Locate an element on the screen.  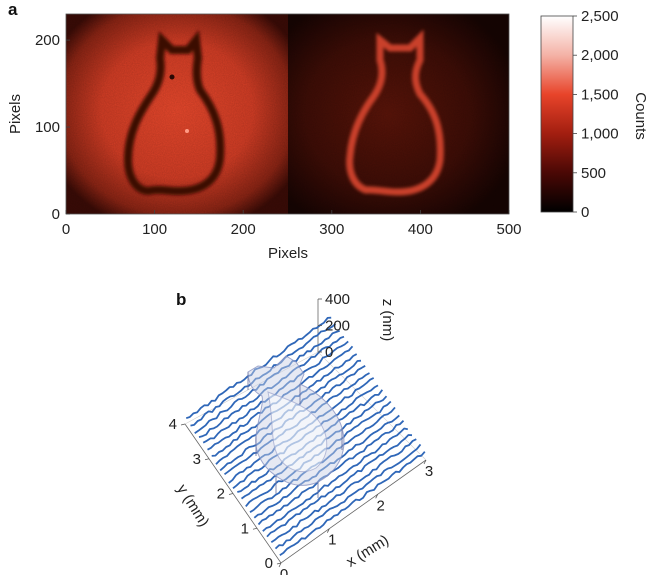
panel-b-z-ticks: 0 200 400 is located at coordinates (334, 326).